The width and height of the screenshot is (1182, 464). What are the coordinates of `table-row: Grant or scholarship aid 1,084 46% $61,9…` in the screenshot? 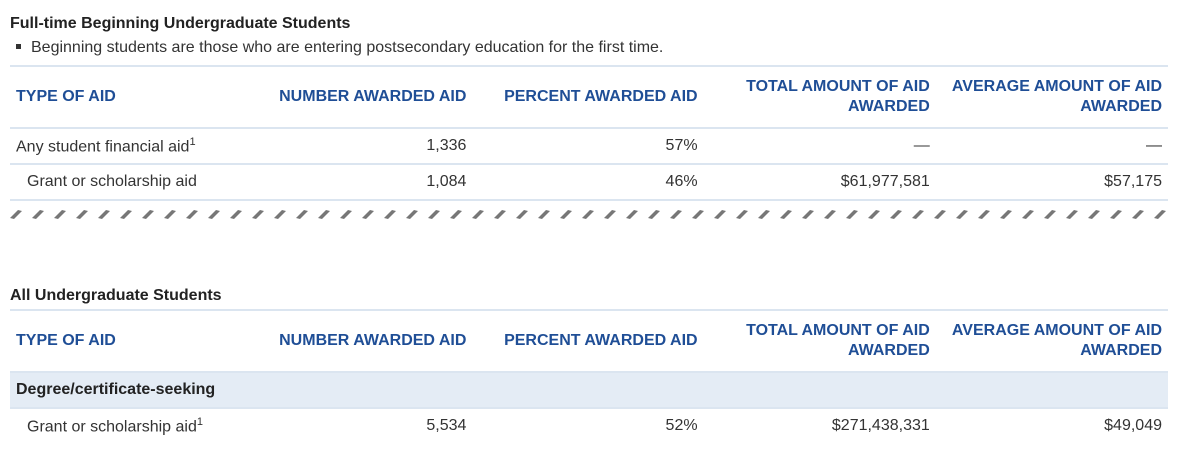 It's located at (589, 182).